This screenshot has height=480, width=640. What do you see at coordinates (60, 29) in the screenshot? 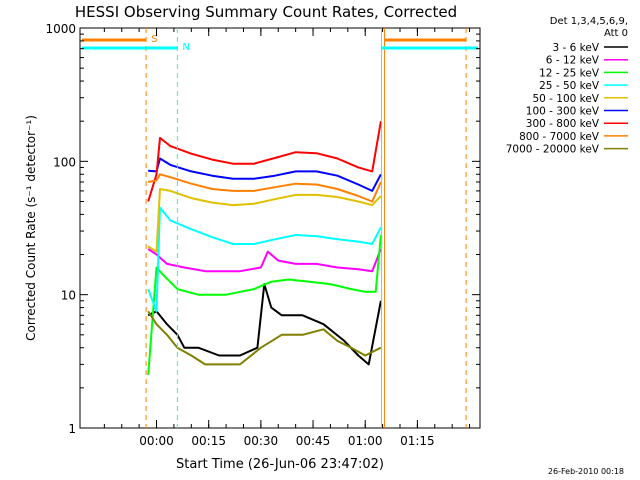
I see `y-tick-label: 1000` at bounding box center [60, 29].